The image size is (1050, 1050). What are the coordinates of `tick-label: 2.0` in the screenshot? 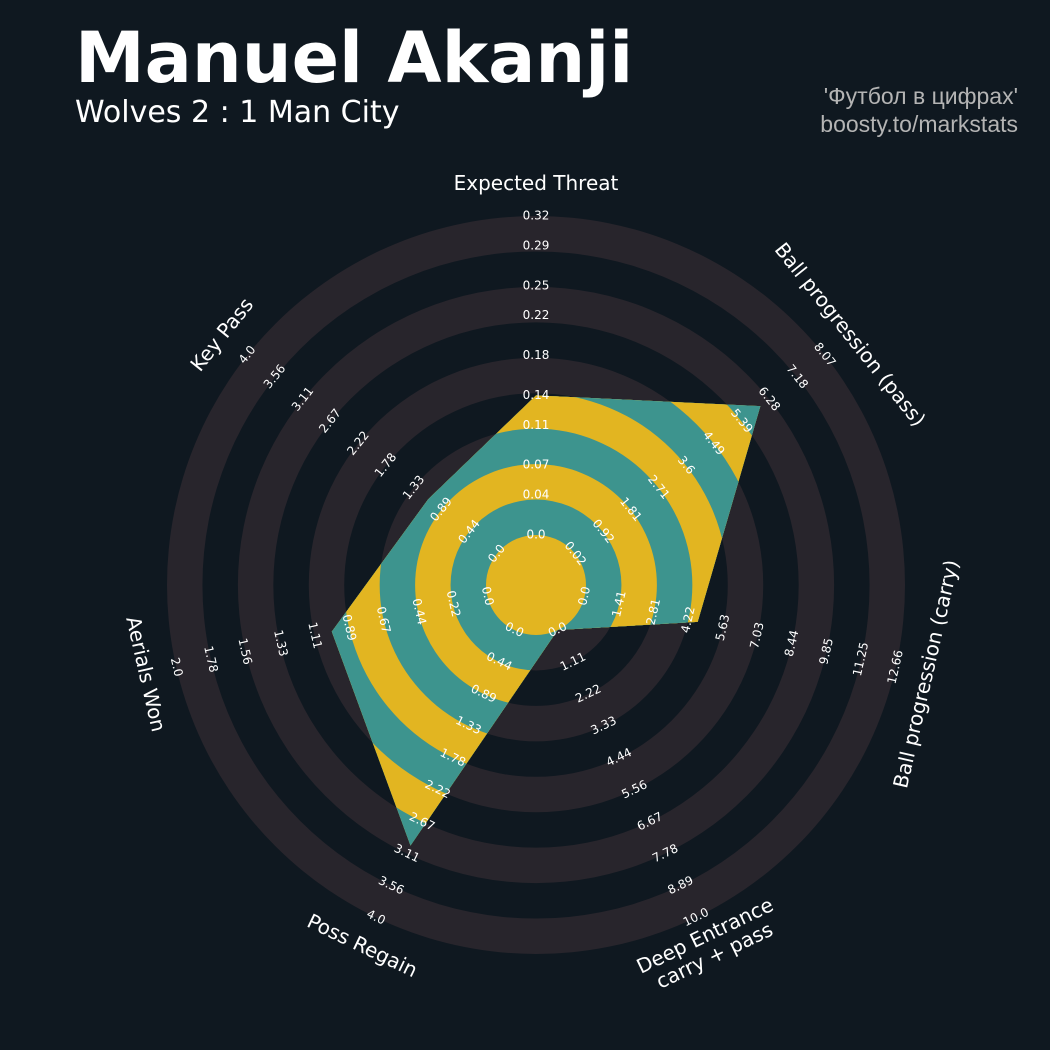 It's located at (177, 667).